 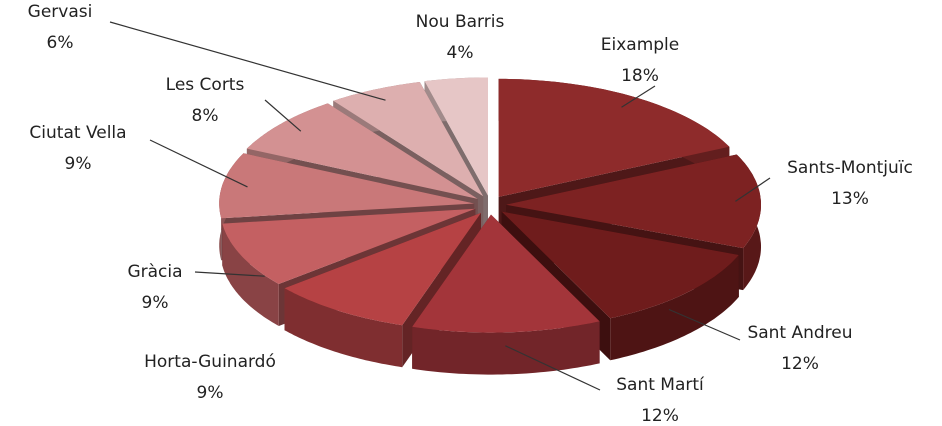 What do you see at coordinates (799, 333) in the screenshot?
I see `category-label: Sant Andreu` at bounding box center [799, 333].